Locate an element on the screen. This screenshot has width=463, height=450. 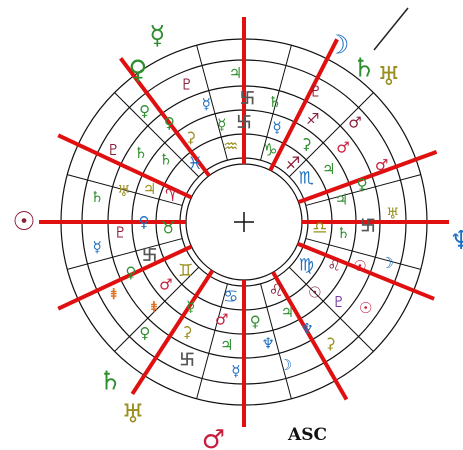
aquarius-glyph: ♒ is located at coordinates (230, 147).